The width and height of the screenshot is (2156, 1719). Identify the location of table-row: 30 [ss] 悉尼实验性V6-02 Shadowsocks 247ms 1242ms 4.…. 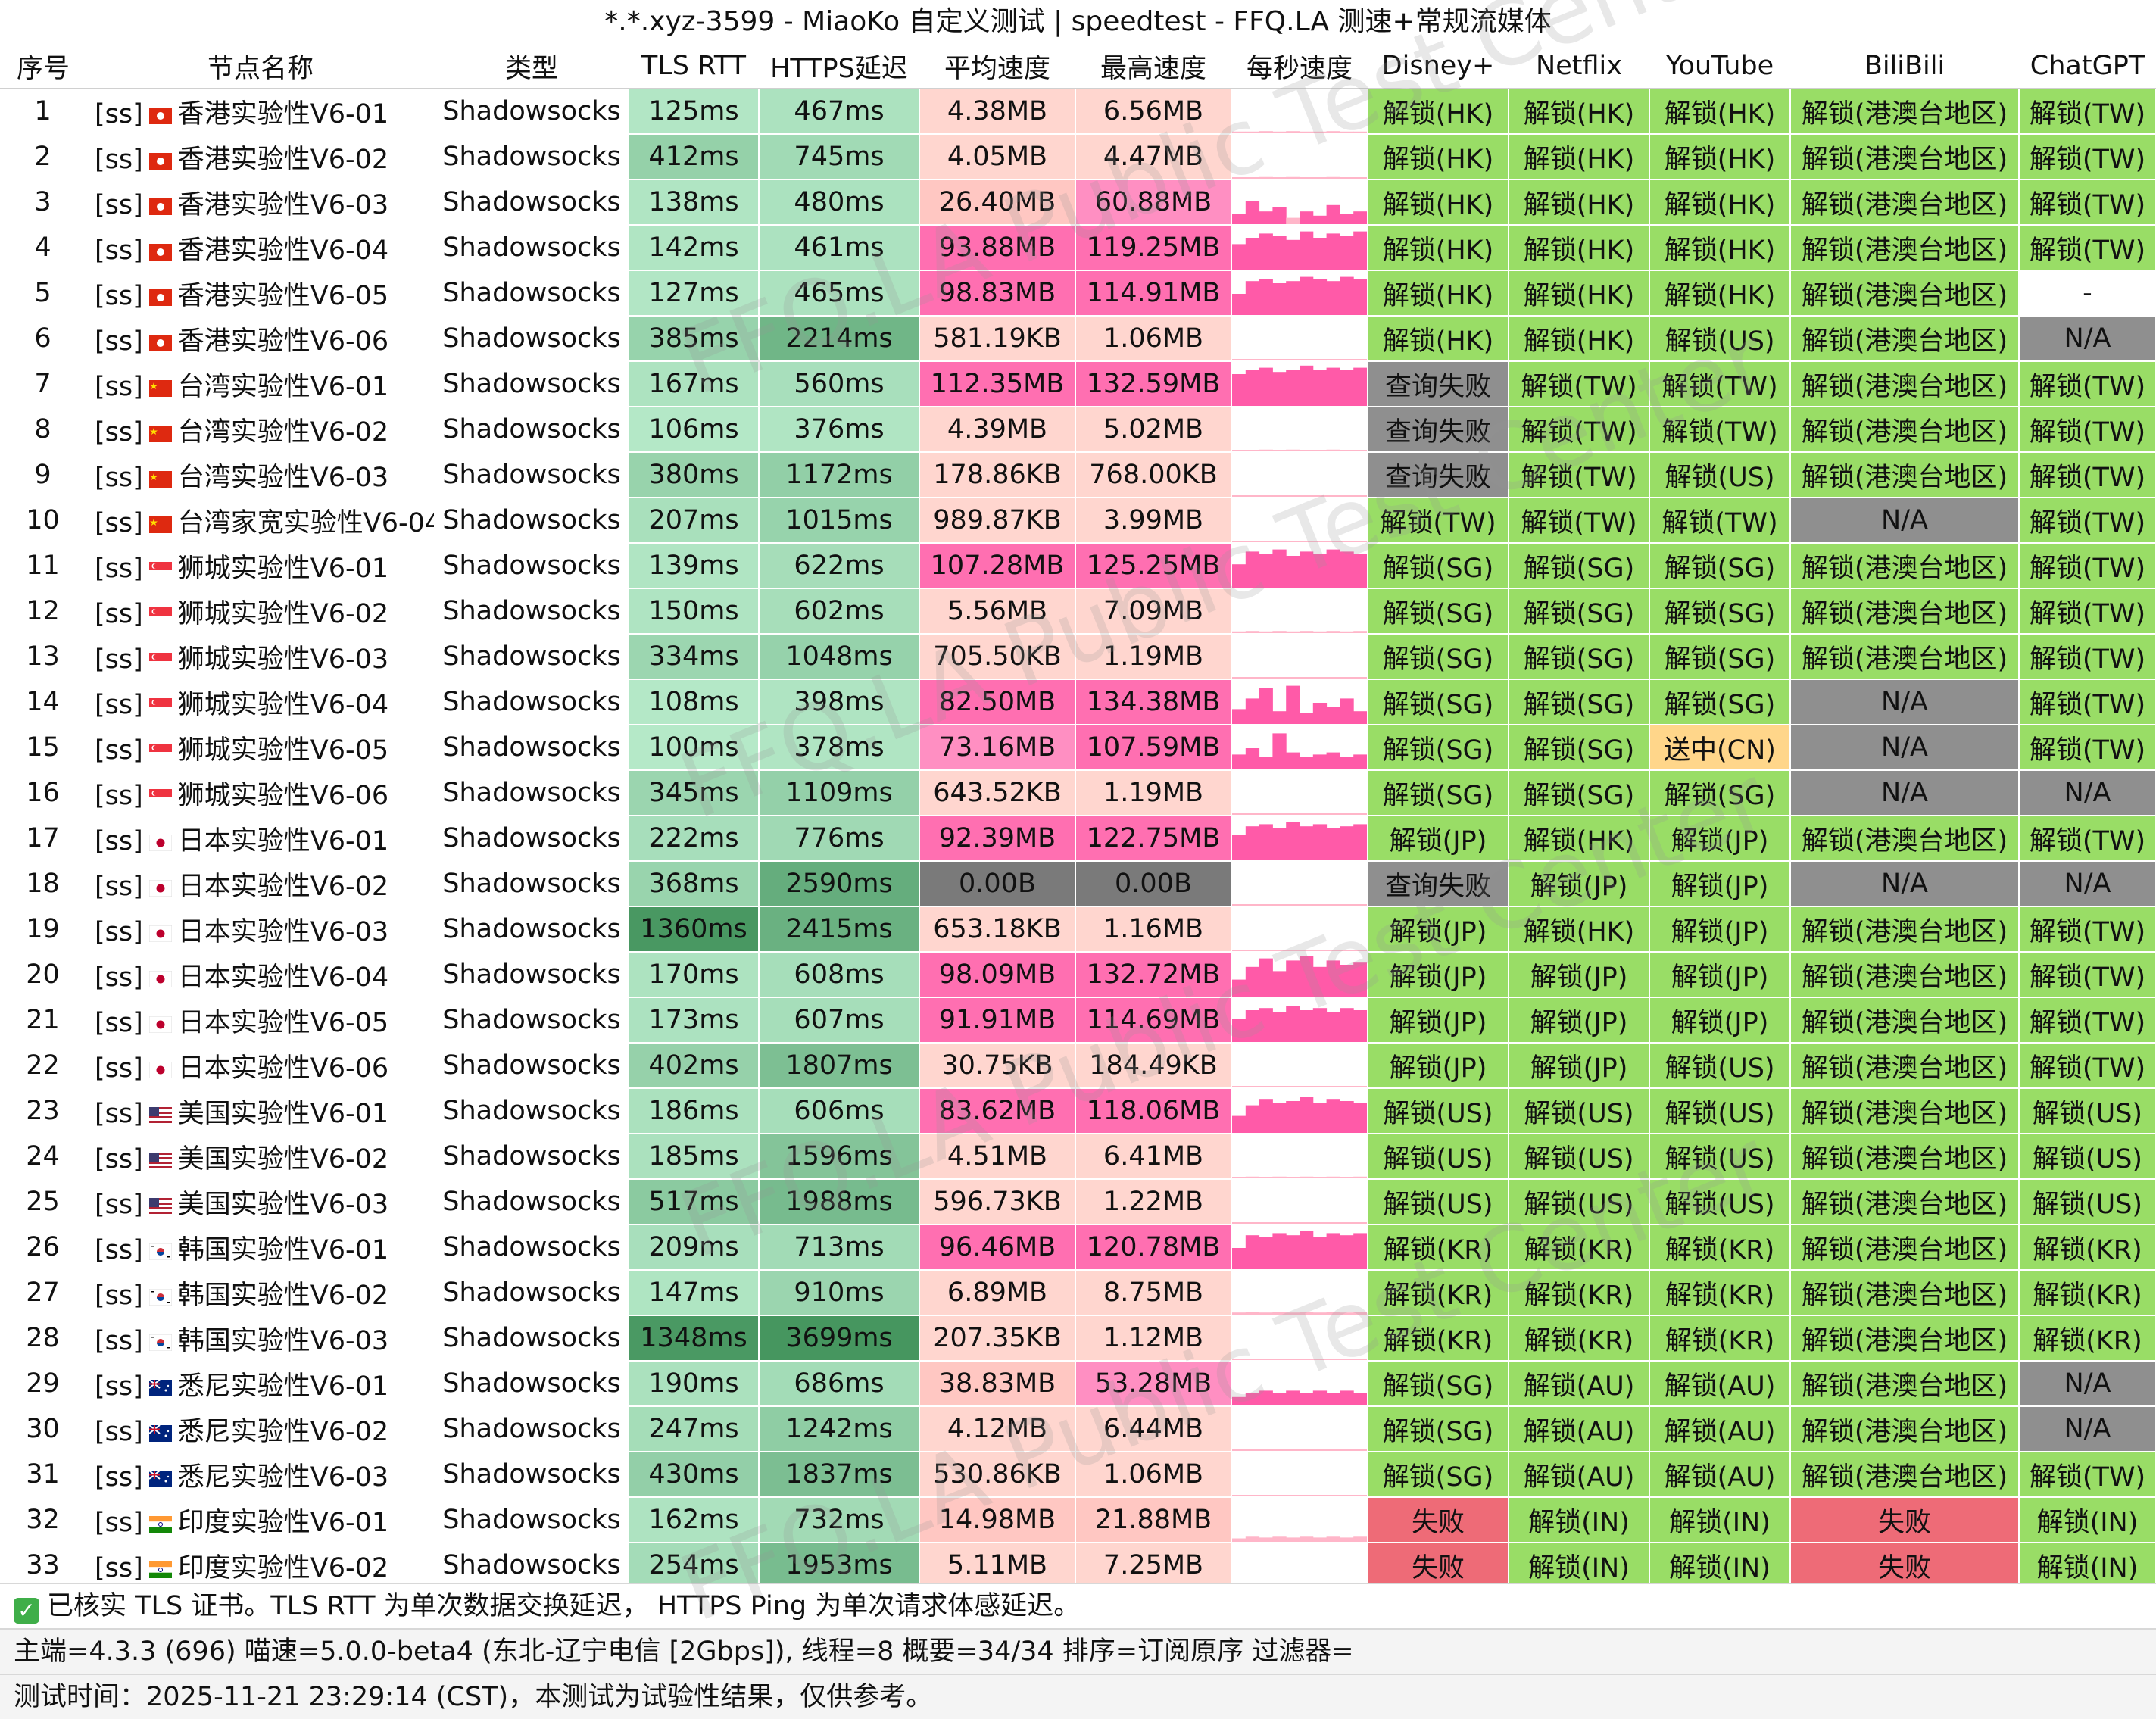
(1078, 1429).